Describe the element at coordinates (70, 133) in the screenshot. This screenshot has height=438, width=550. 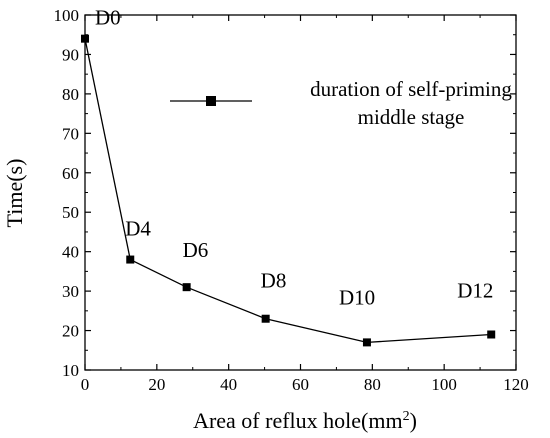
I see `y-tick-label: 70` at that location.